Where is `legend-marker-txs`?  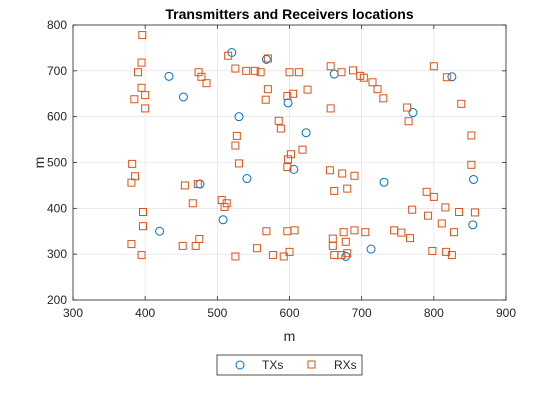 legend-marker-txs is located at coordinates (240, 365).